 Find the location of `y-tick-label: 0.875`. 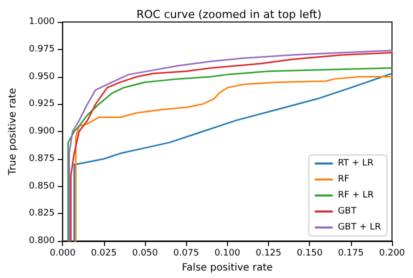

y-tick-label: 0.875 is located at coordinates (41, 159).